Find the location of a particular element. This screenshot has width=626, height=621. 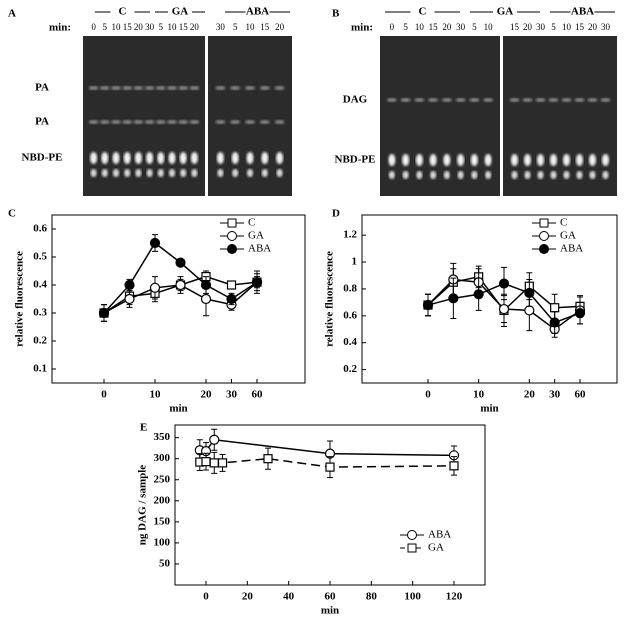

group-label: C is located at coordinates (123, 12).